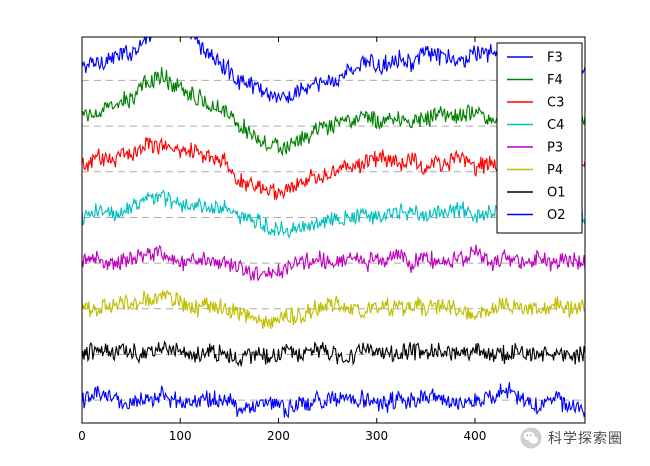 This screenshot has width=650, height=466. I want to click on x-tick-label: 100, so click(180, 436).